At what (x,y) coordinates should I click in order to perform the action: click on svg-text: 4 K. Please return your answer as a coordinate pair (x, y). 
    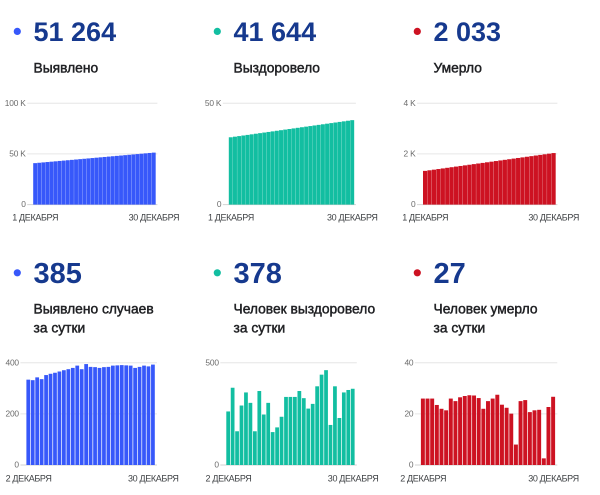
    Looking at the image, I should click on (410, 103).